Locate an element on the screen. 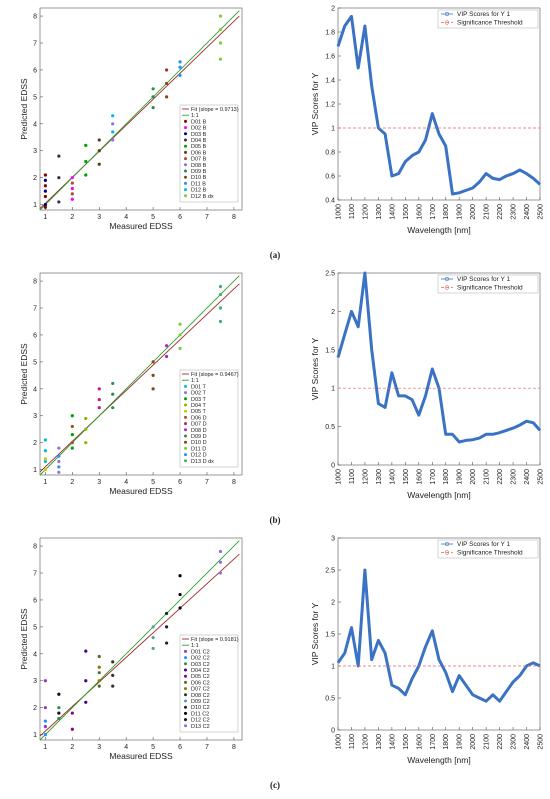  x-tick-label: 1700 is located at coordinates (433, 742).